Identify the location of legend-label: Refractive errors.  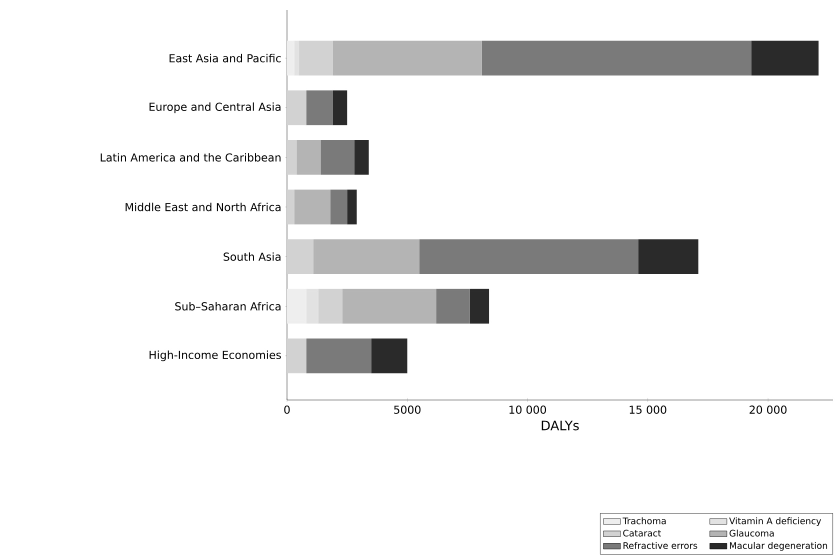
(661, 545).